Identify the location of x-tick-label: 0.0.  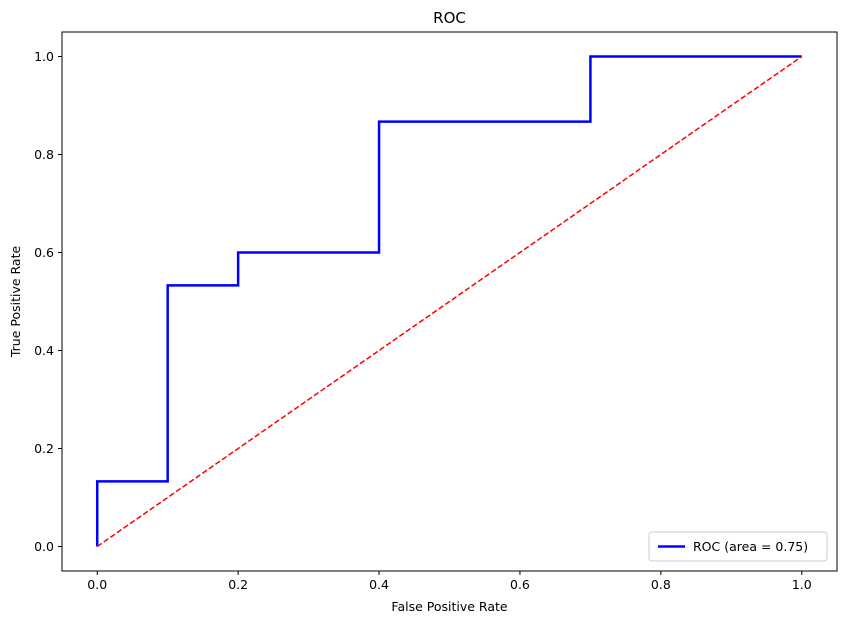
(97, 584).